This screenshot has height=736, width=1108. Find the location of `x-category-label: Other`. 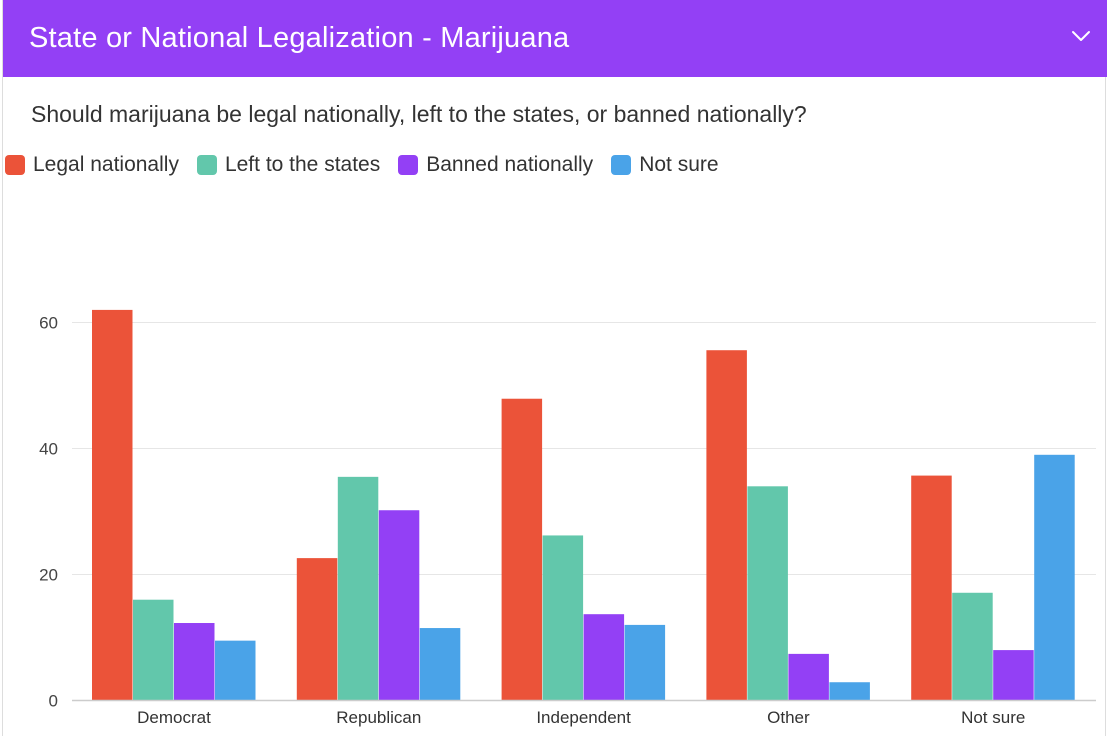

x-category-label: Other is located at coordinates (788, 717).